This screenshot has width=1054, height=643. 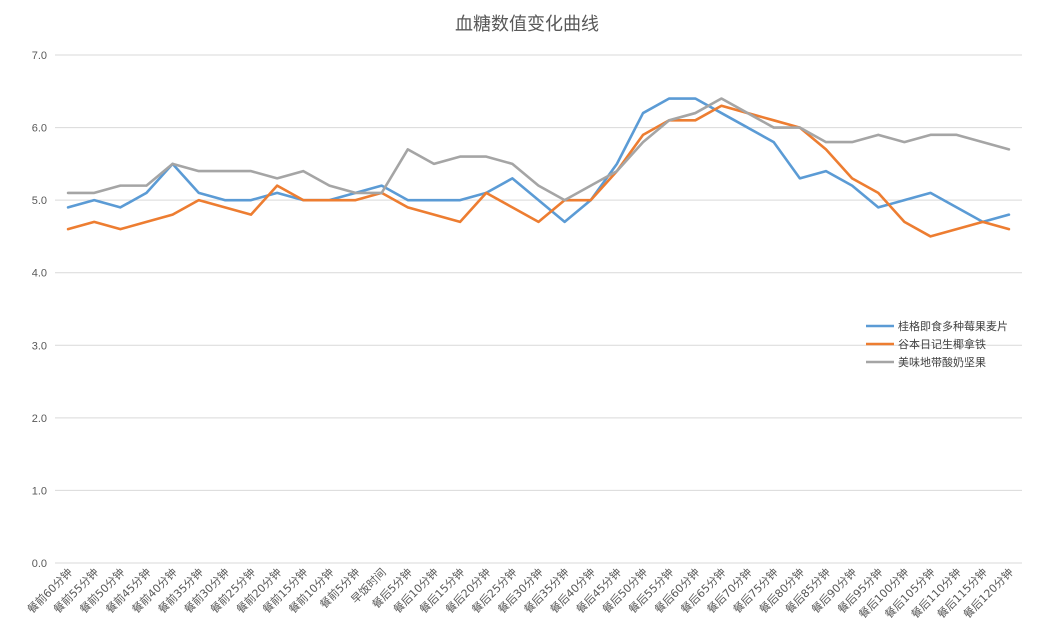 What do you see at coordinates (527, 24) in the screenshot?
I see `chart-title: 血糖数值变化曲线` at bounding box center [527, 24].